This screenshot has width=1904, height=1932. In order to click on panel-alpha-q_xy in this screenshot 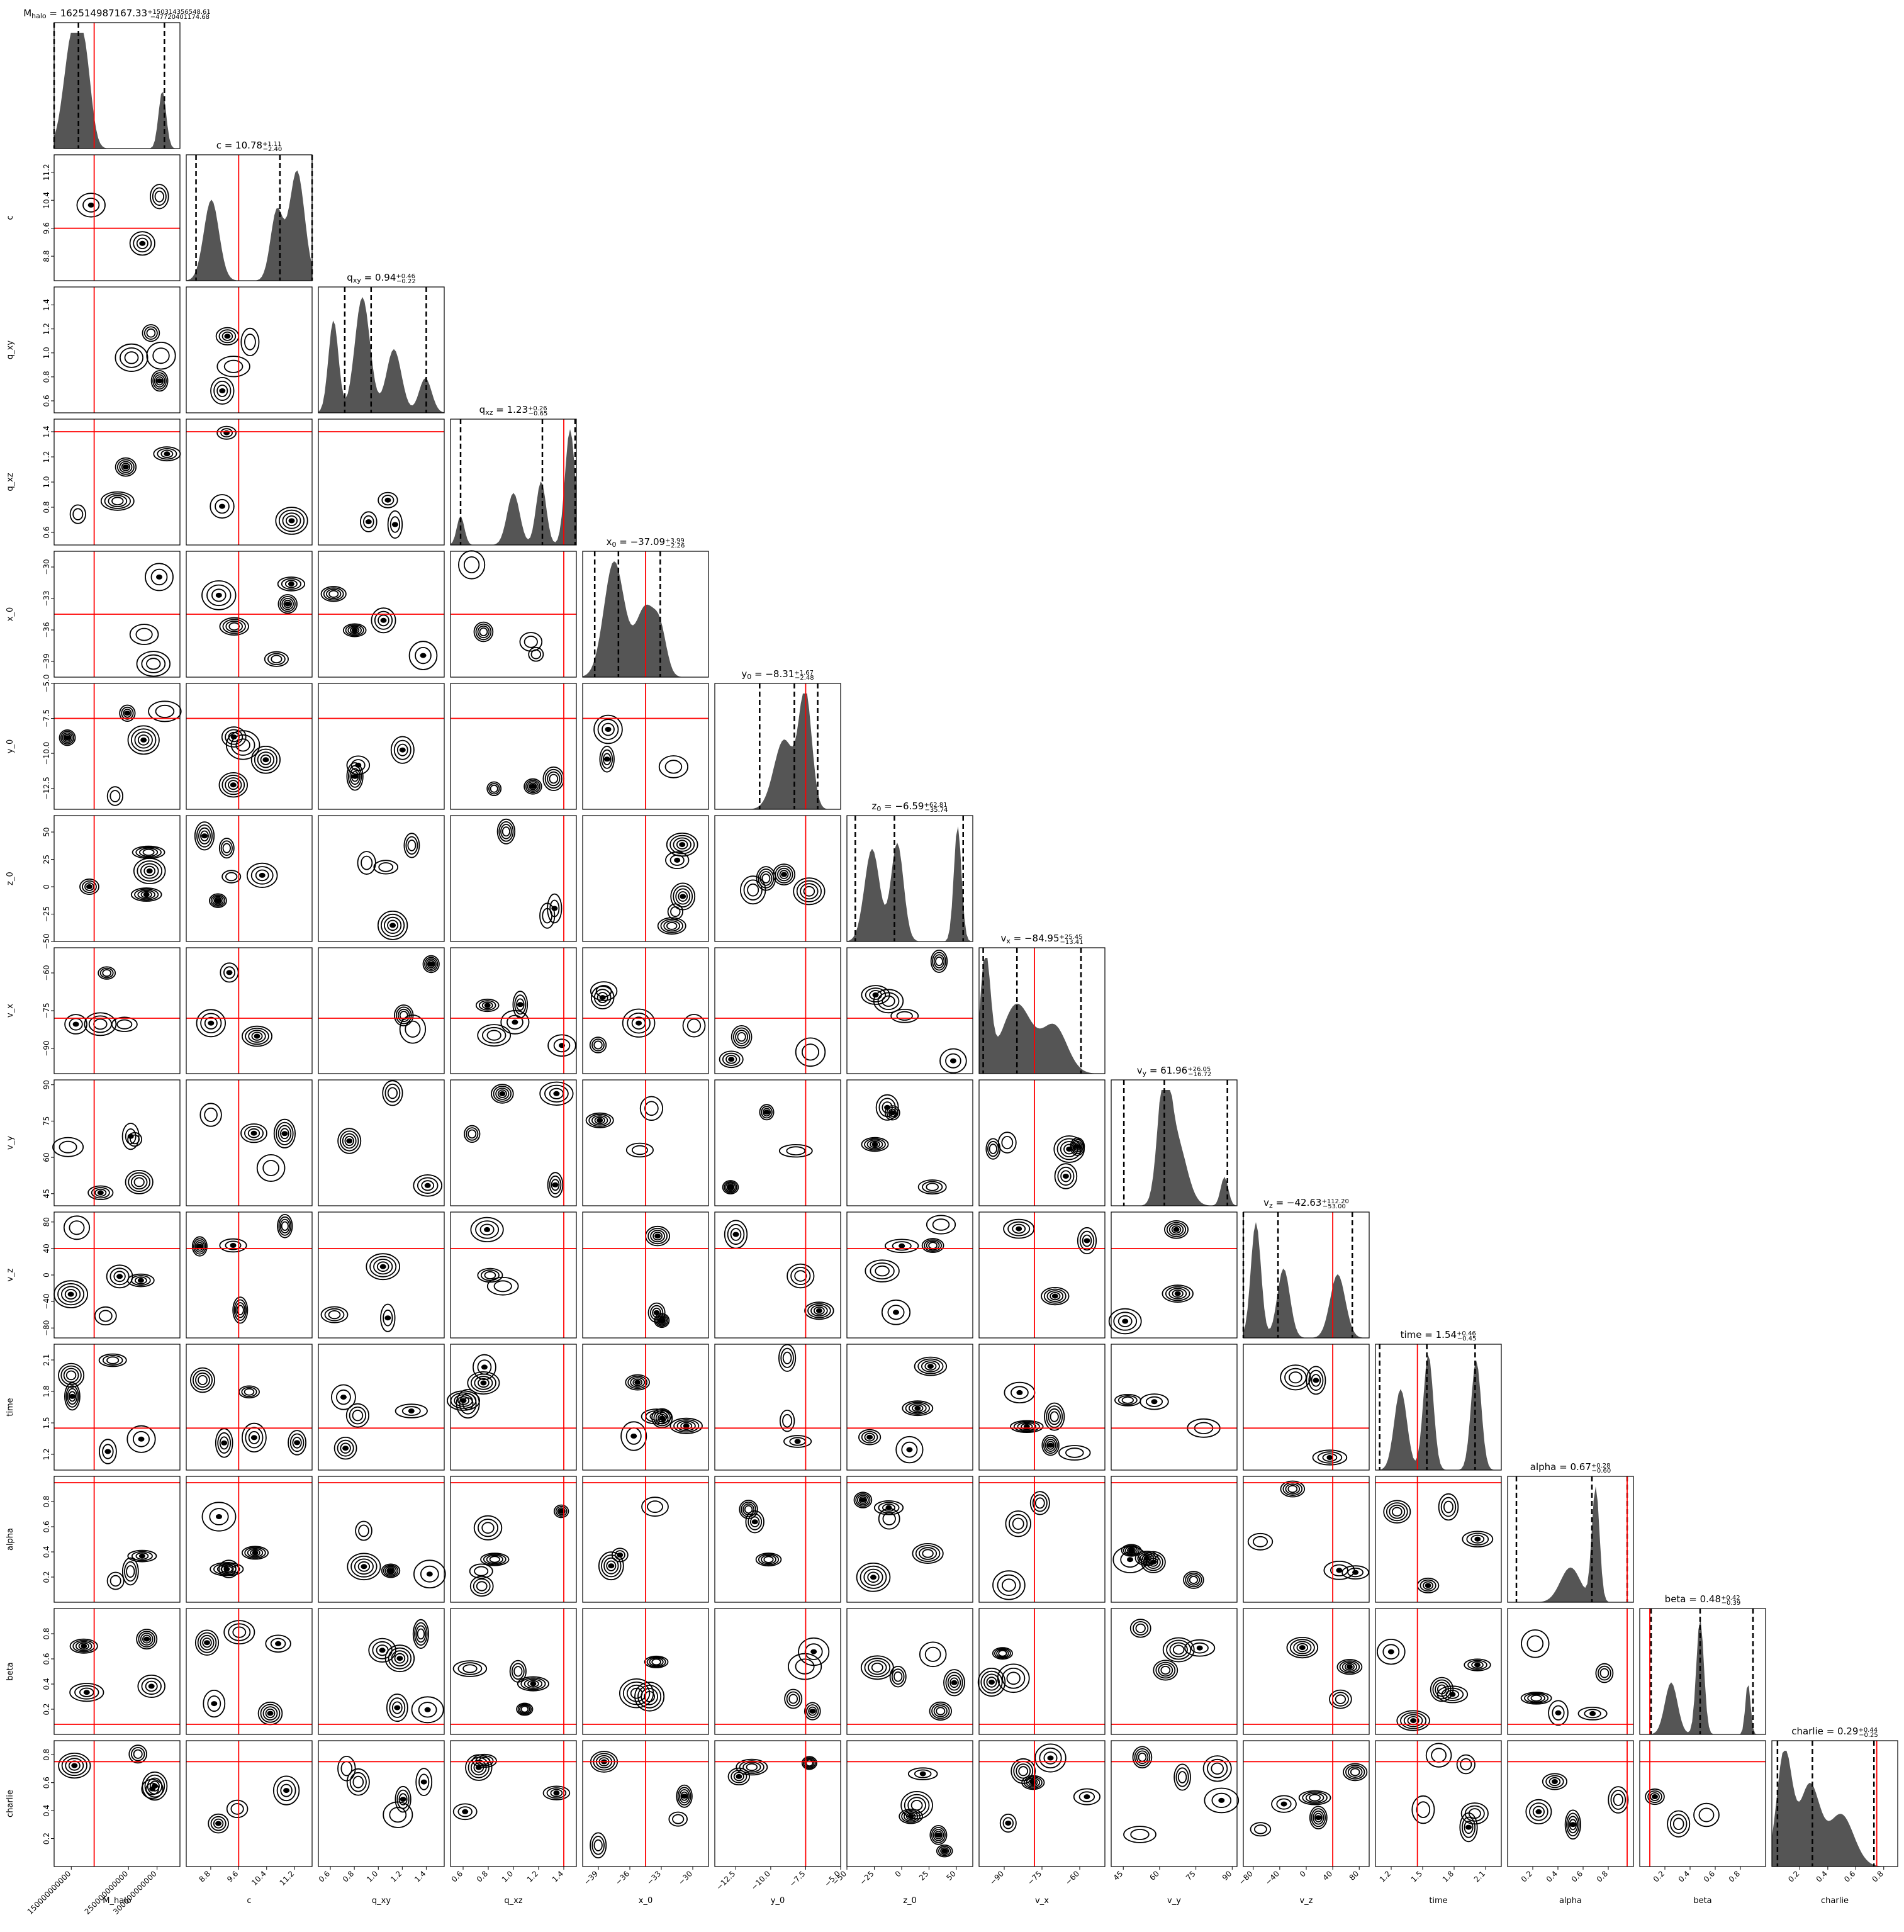, I will do `click(382, 1539)`.